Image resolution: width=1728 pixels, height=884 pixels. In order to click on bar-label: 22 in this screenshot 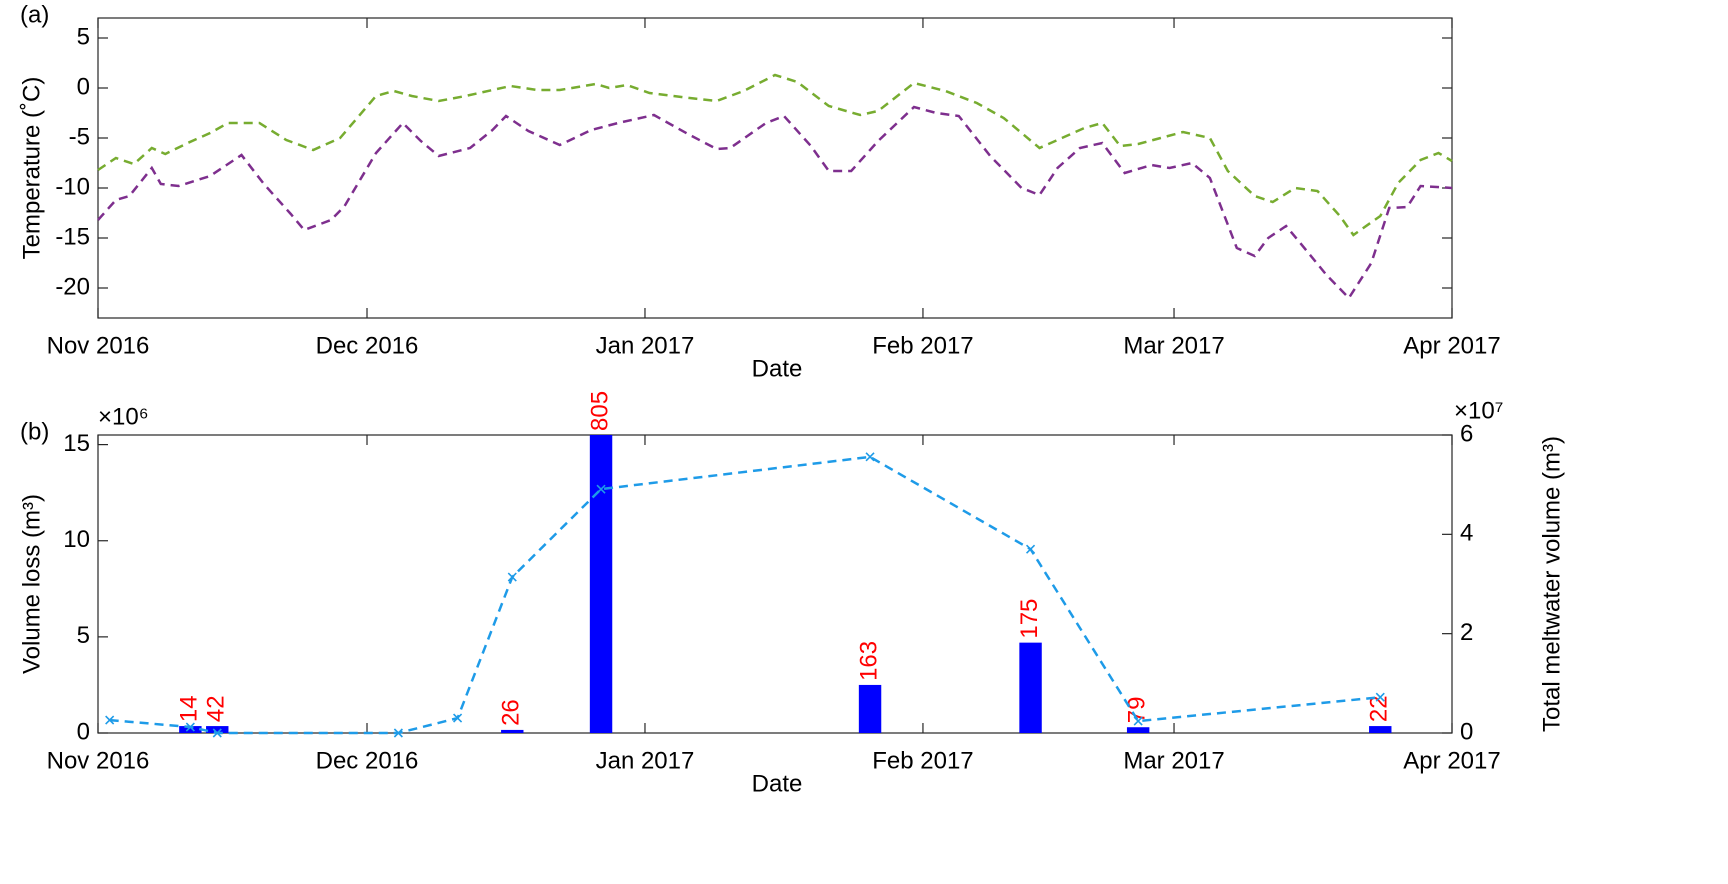, I will do `click(1379, 708)`.